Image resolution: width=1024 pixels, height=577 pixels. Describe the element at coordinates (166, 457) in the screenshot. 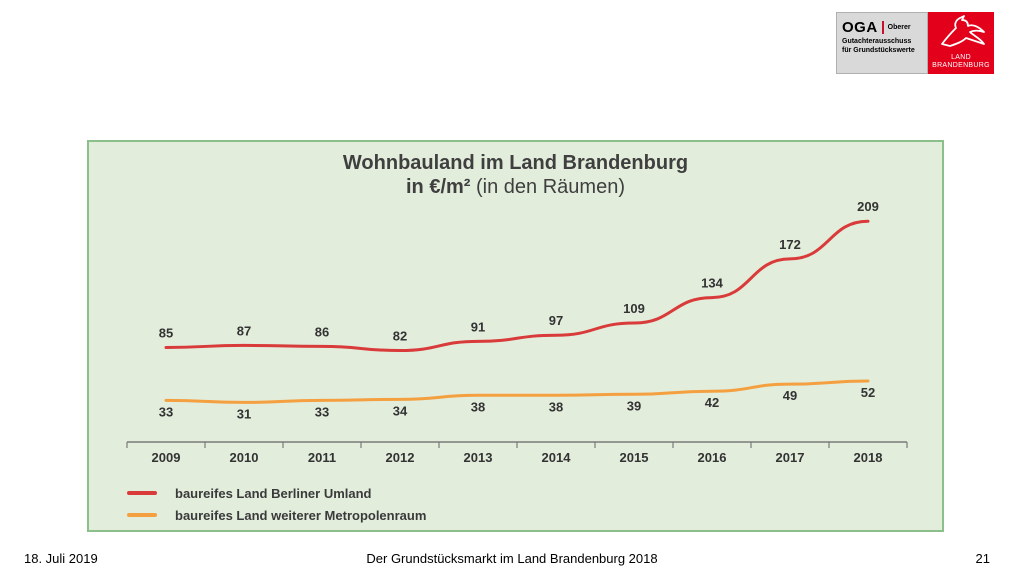

I see `x-tick-label: 2009` at that location.